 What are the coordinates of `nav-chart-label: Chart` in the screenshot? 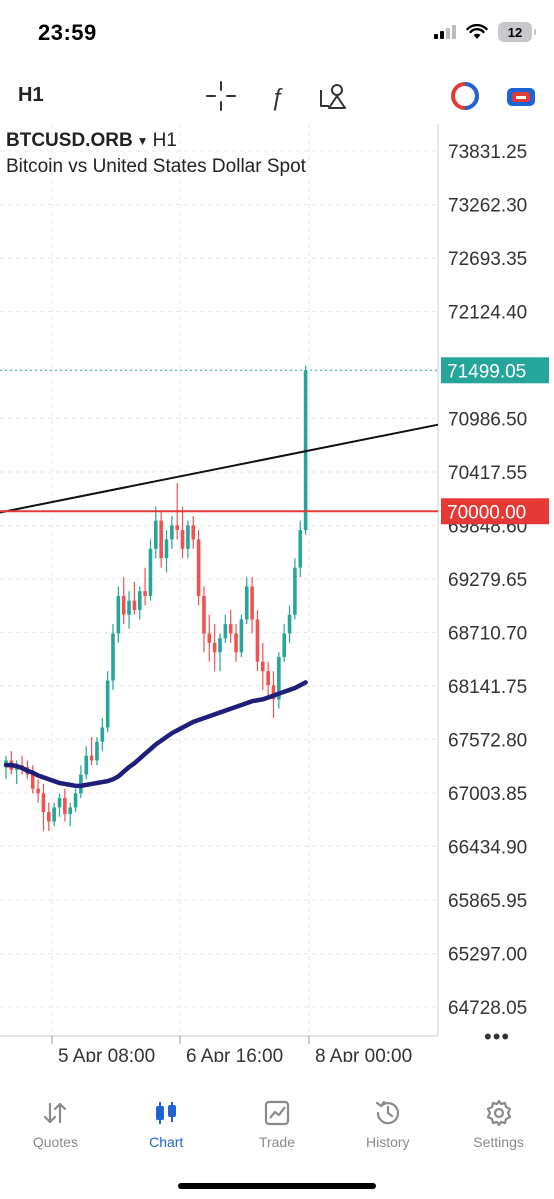 It's located at (166, 1142).